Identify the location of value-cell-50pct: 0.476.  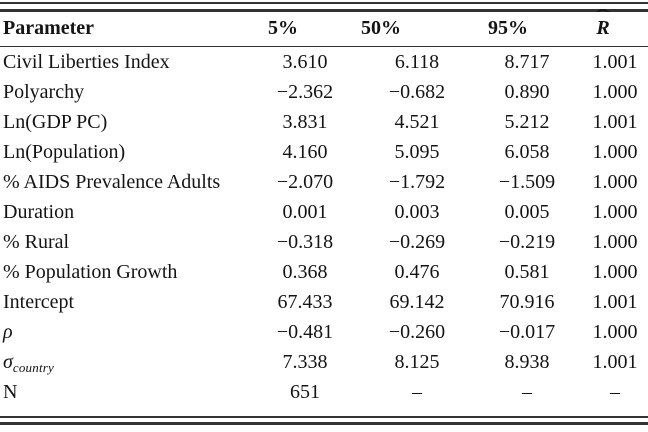
(417, 271).